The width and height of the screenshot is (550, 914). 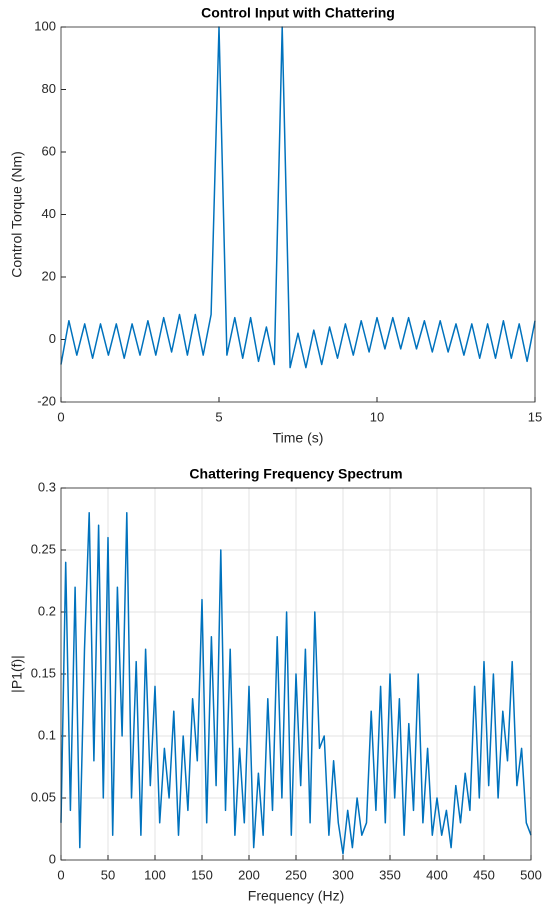 I want to click on x-tick-label: 5, so click(x=218, y=416).